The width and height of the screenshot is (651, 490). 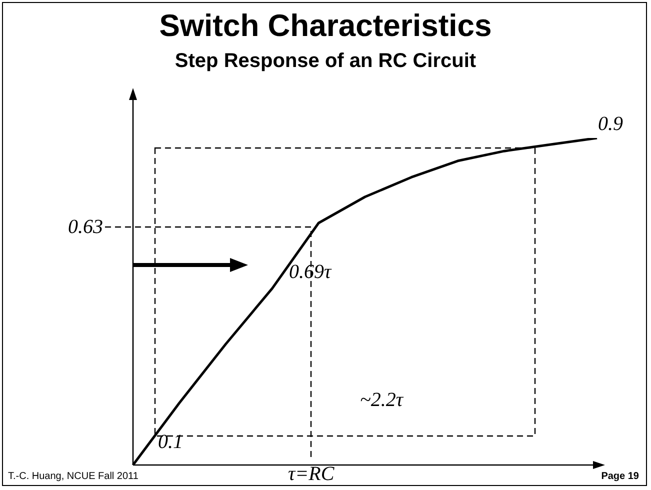 I want to click on annotation: ~2.2τ, so click(x=381, y=400).